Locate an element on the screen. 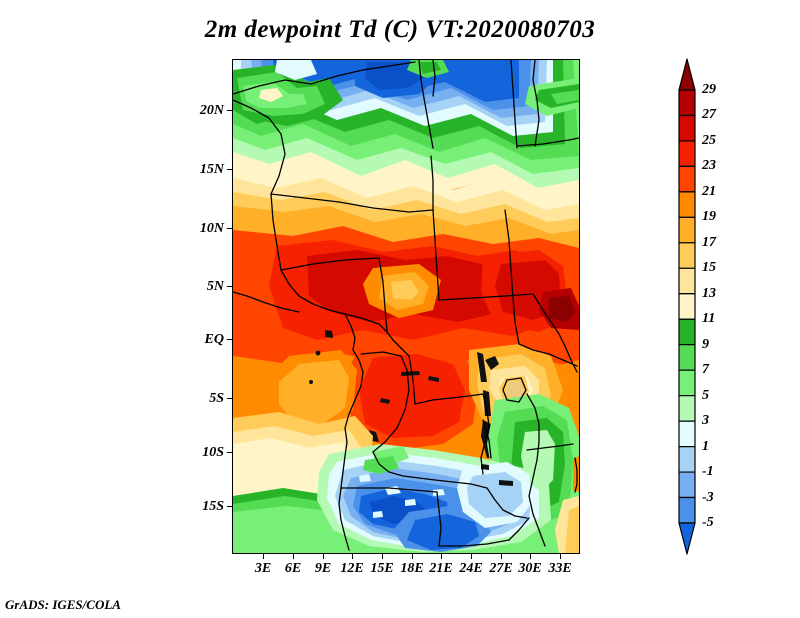 The image size is (800, 618). colorbar-tick-label: 11 is located at coordinates (709, 319).